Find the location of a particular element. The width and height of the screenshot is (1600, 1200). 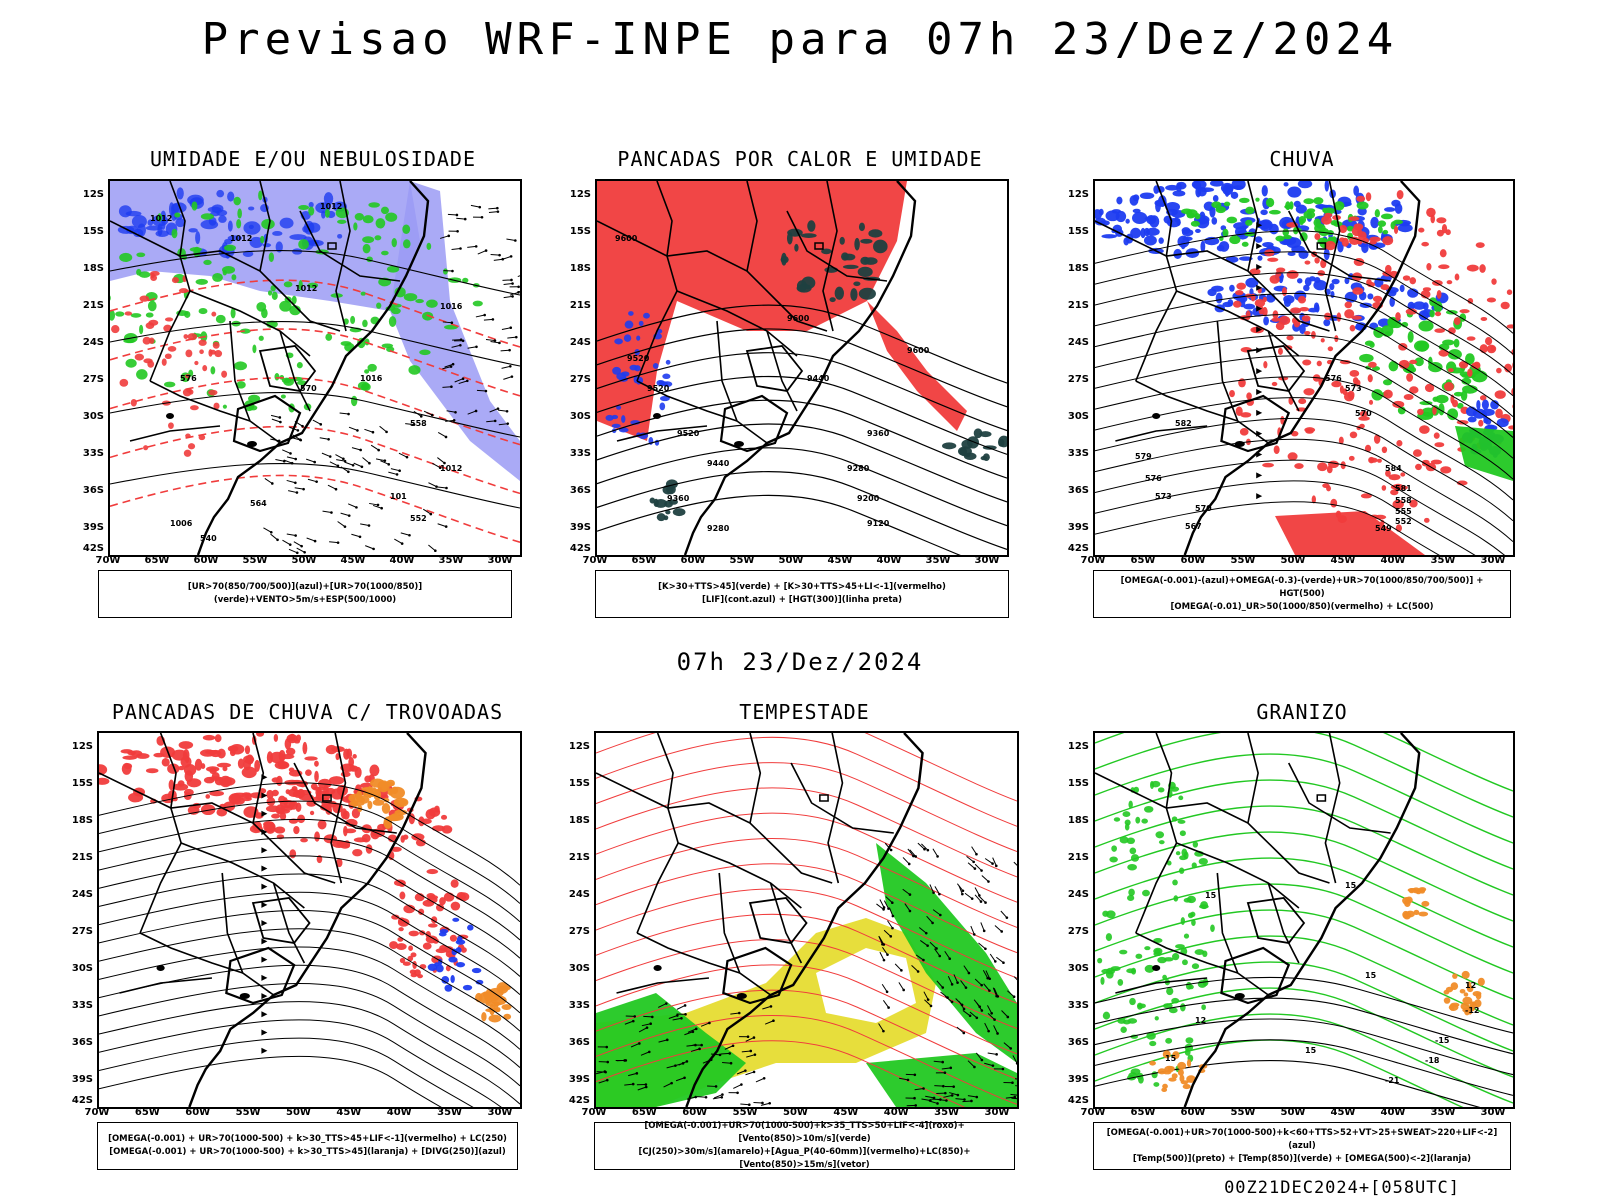

contour-label: 12 is located at coordinates (1200, 1020).